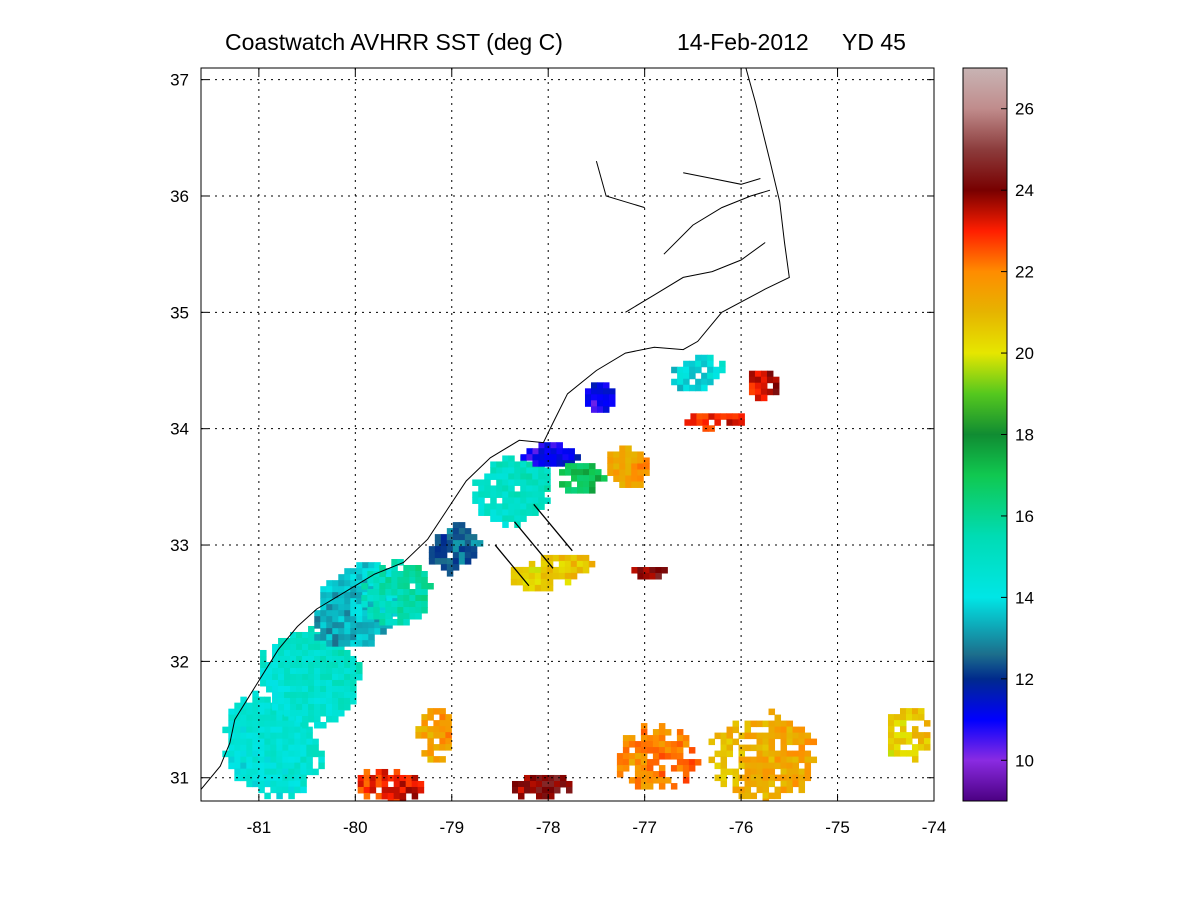  I want to click on colorbar-tick-label: 26, so click(1024, 109).